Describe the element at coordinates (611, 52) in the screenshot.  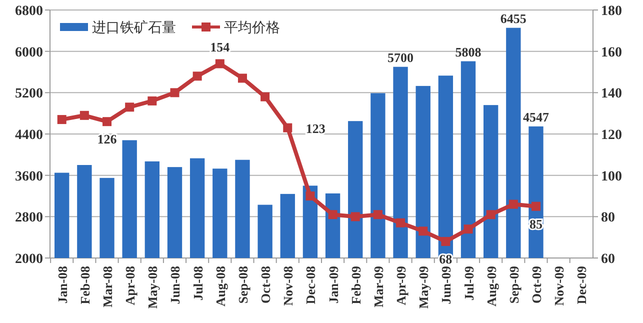
I see `y2-tick-label: 160` at that location.